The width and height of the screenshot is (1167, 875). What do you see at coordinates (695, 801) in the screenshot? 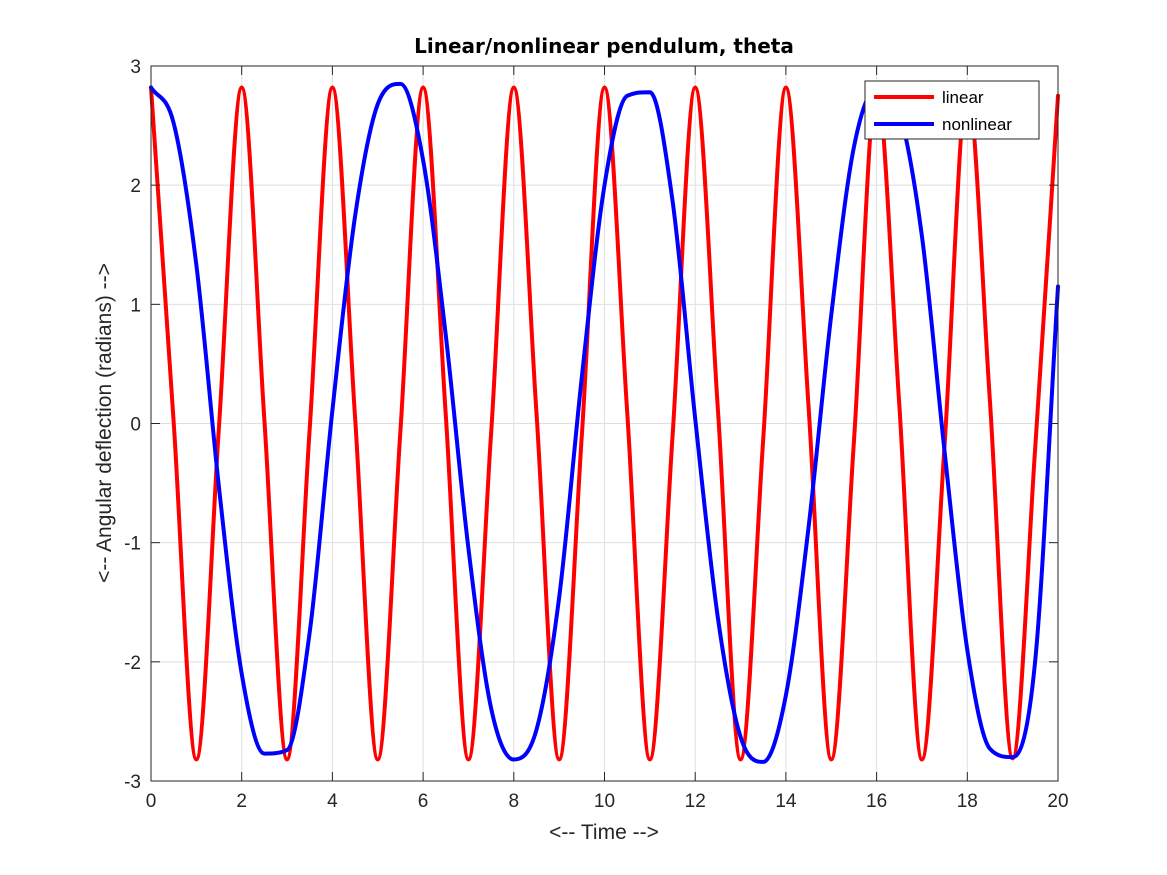
I see `x-tick-label: 12` at bounding box center [695, 801].